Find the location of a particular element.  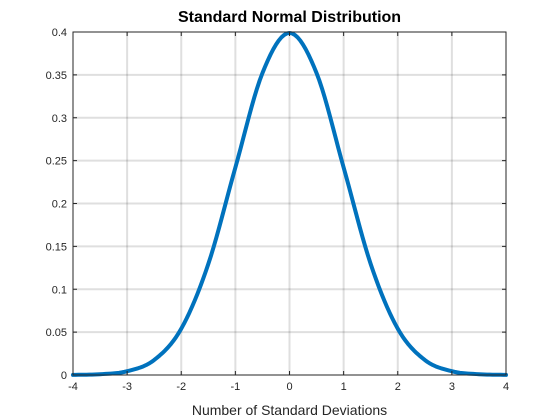

y-tick-label: 0.05 is located at coordinates (56, 333).